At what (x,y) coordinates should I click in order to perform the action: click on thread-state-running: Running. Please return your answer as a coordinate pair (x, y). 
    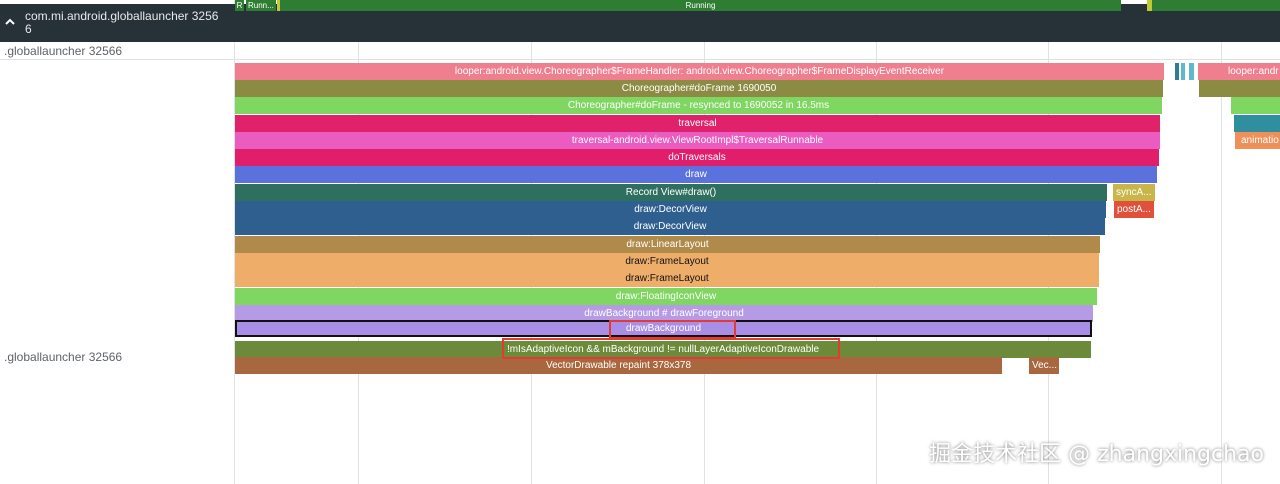
    Looking at the image, I should click on (700, 5).